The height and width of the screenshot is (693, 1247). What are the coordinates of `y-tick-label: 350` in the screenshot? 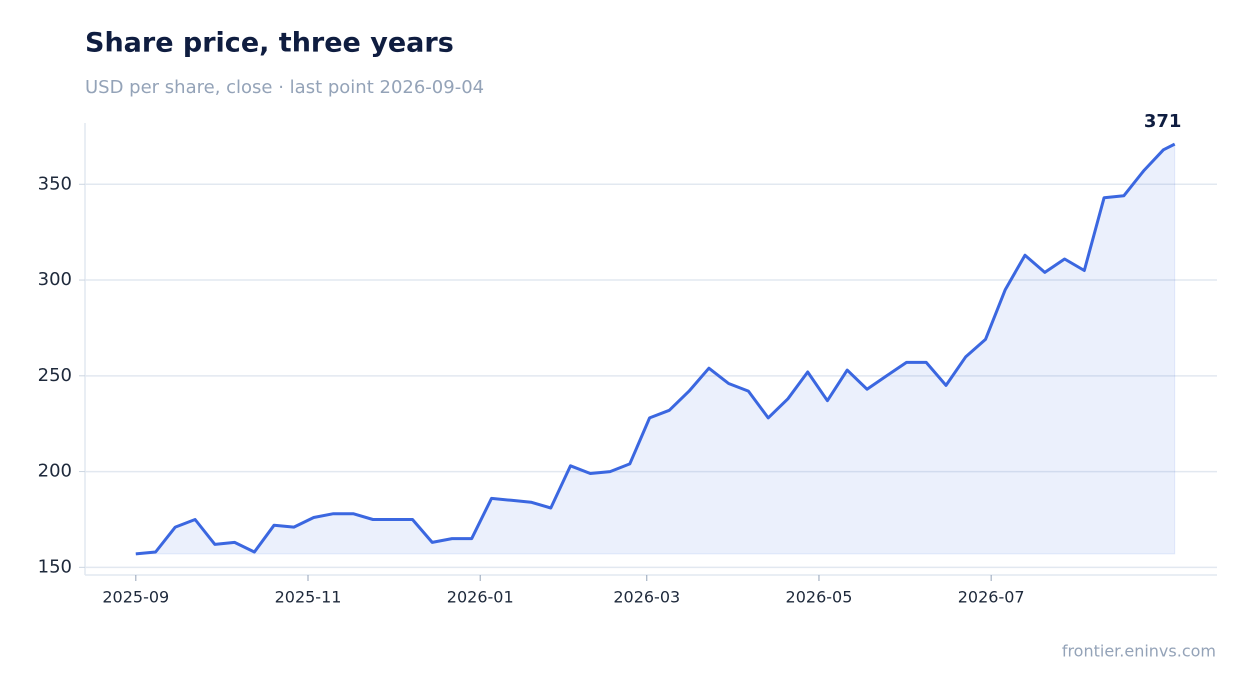 It's located at (55, 183).